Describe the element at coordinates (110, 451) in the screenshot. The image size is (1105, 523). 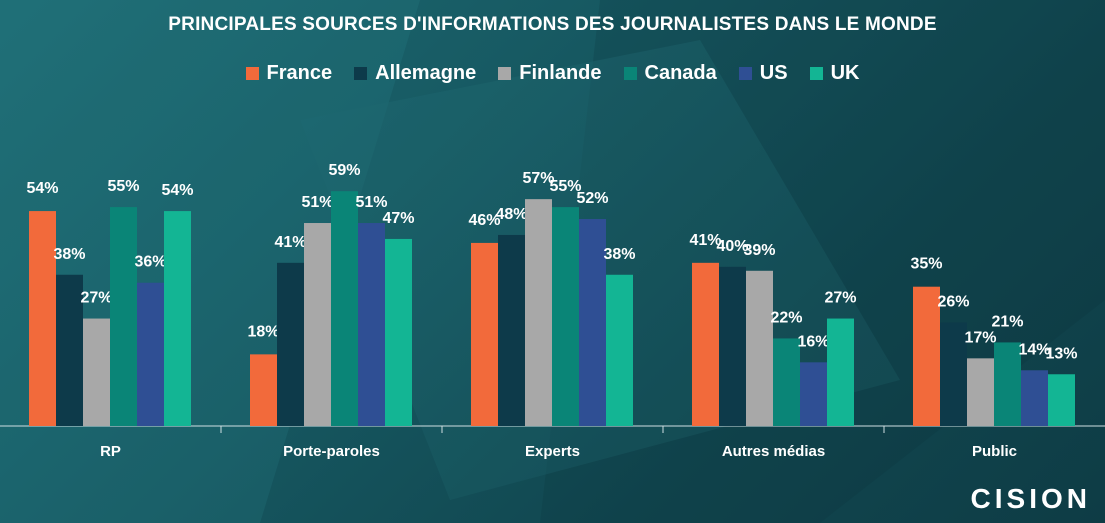
I see `category-label: RP` at that location.